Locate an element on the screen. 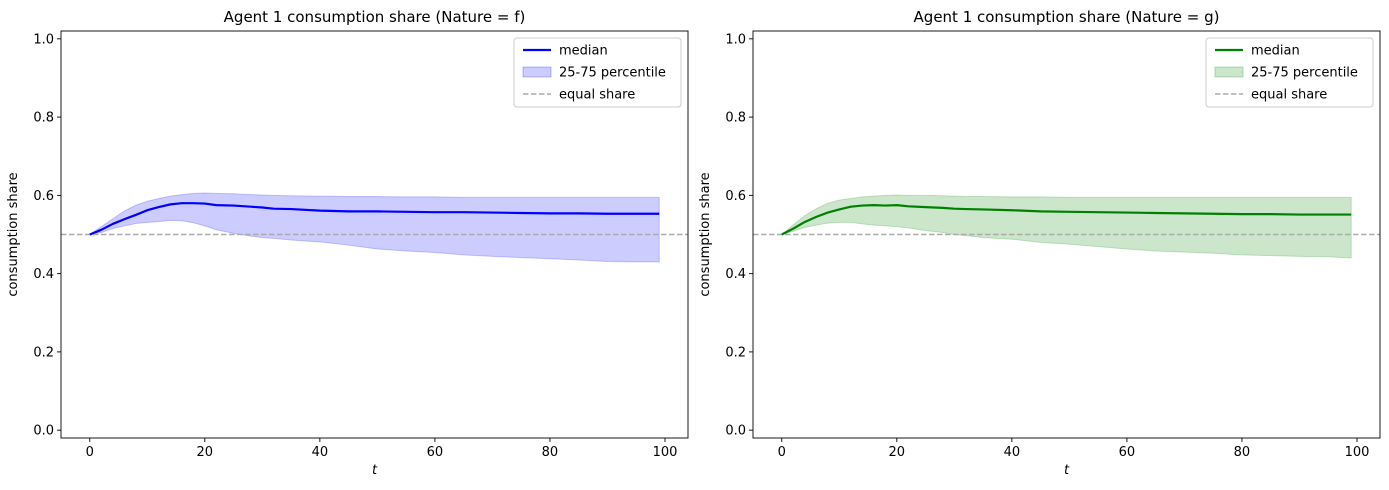 The height and width of the screenshot is (490, 1389). chart-title: Agent 1 consumption share (Nature = f) is located at coordinates (375, 17).